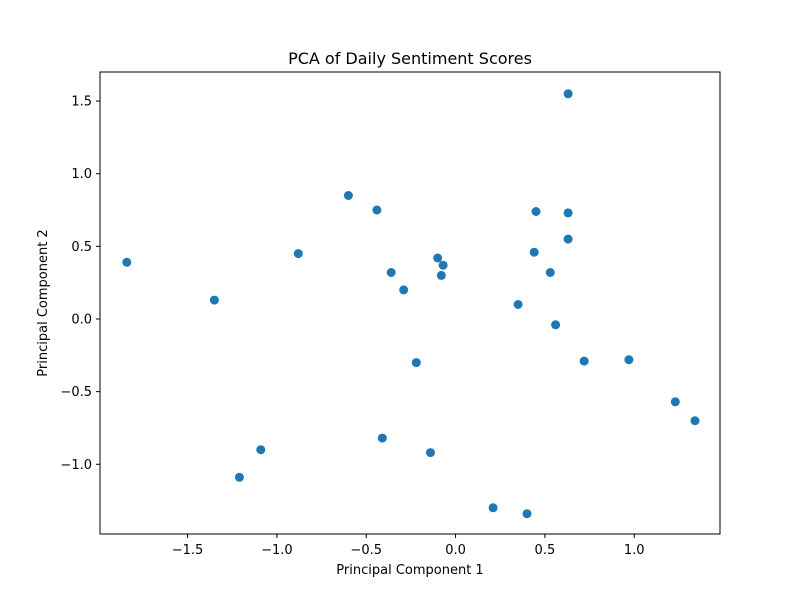 The height and width of the screenshot is (600, 800). Describe the element at coordinates (545, 550) in the screenshot. I see `x-tick-label: 0.5` at that location.